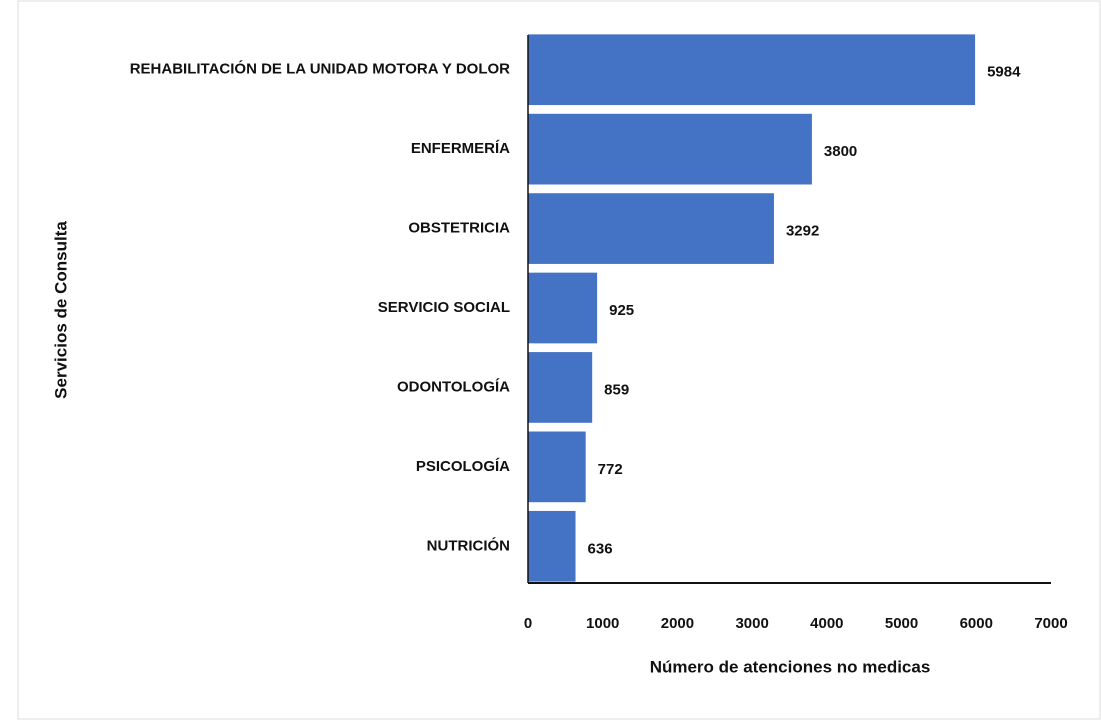  What do you see at coordinates (444, 307) in the screenshot?
I see `y-tick-label: SERVICIO SOCIAL` at bounding box center [444, 307].